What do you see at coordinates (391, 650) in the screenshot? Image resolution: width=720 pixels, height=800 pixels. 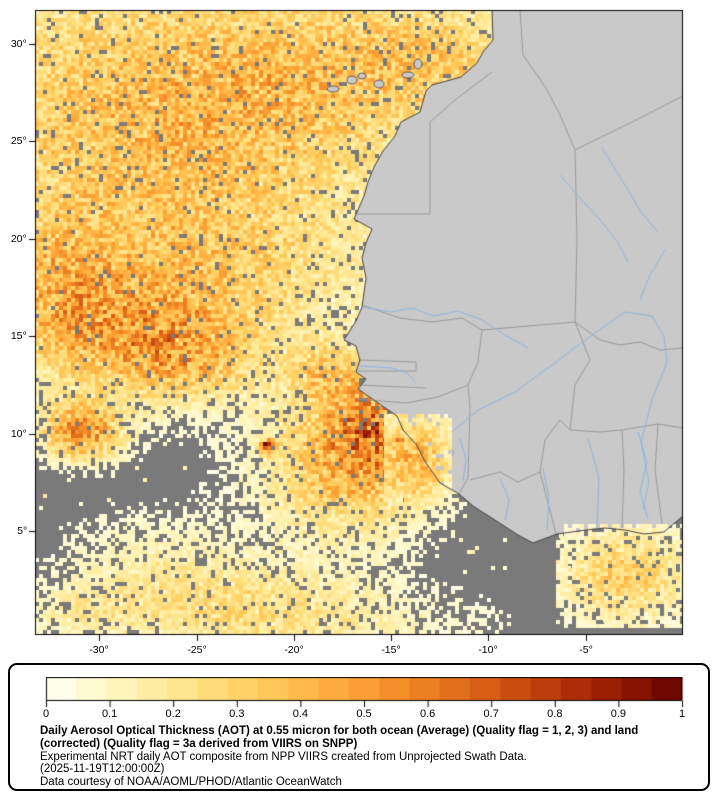 I see `lon-tick-label: -15°` at bounding box center [391, 650].